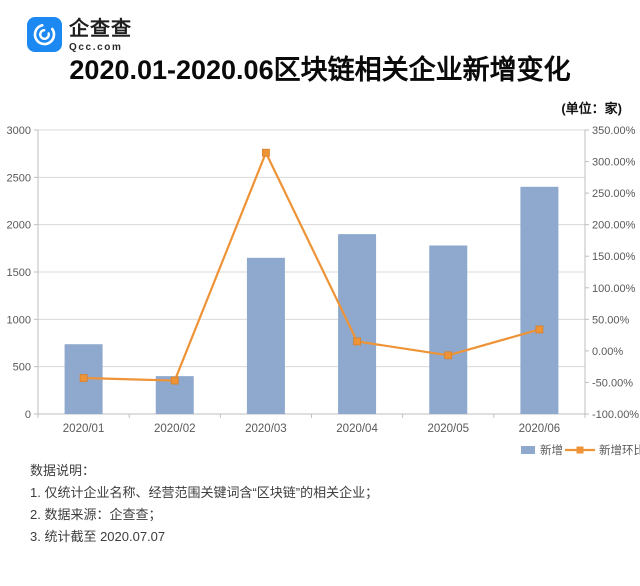  I want to click on legend-bar-label: 新增, so click(551, 450).